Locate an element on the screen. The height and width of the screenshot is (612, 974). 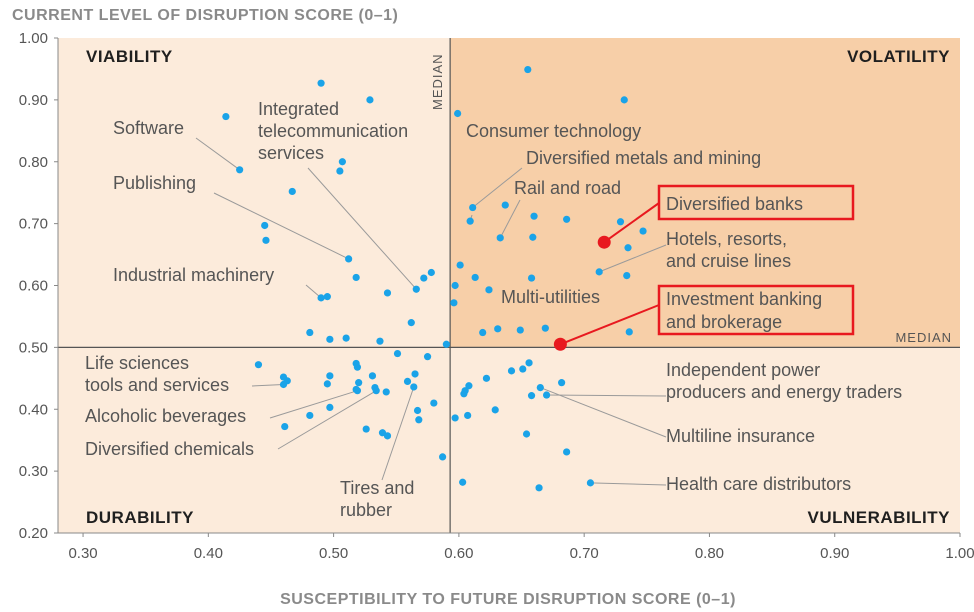
y-tick-label: 0.30 is located at coordinates (33, 471).